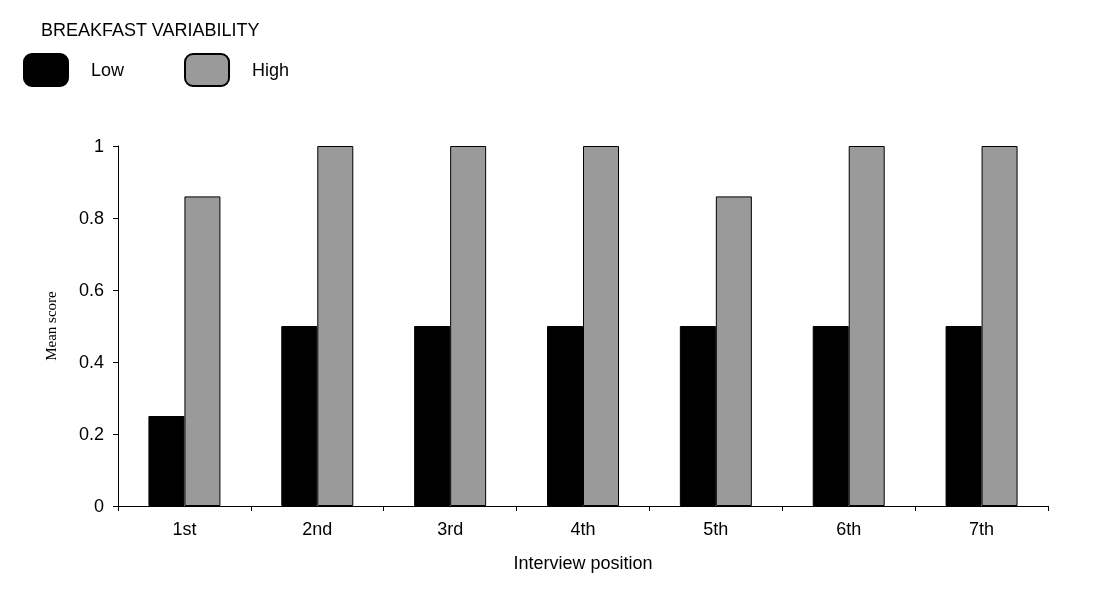  I want to click on x-tick-label: 6th, so click(849, 529).